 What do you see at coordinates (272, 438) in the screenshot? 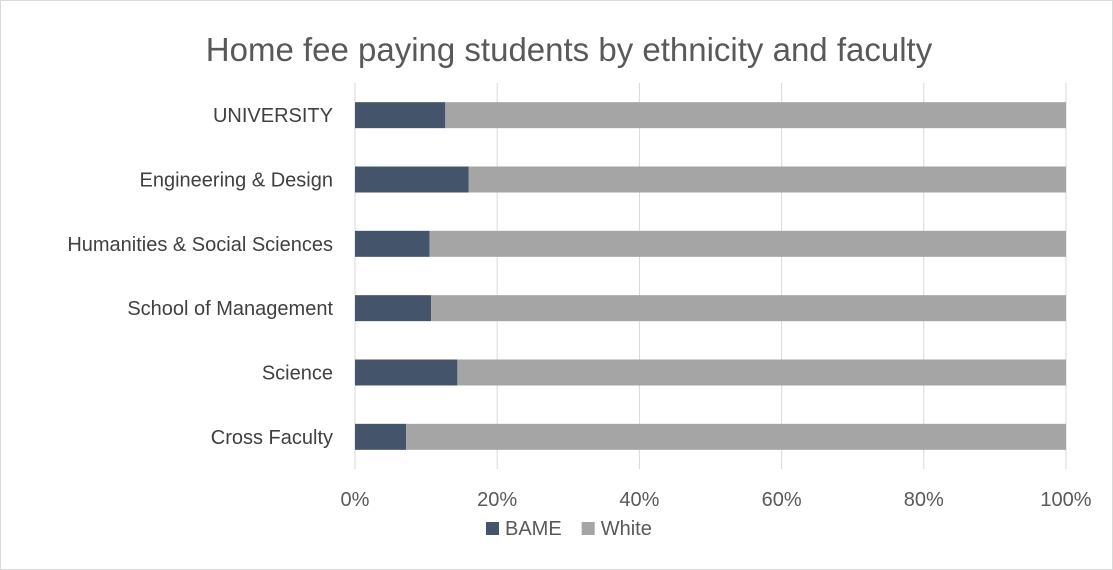
I see `category-label-5: Cross Faculty` at bounding box center [272, 438].